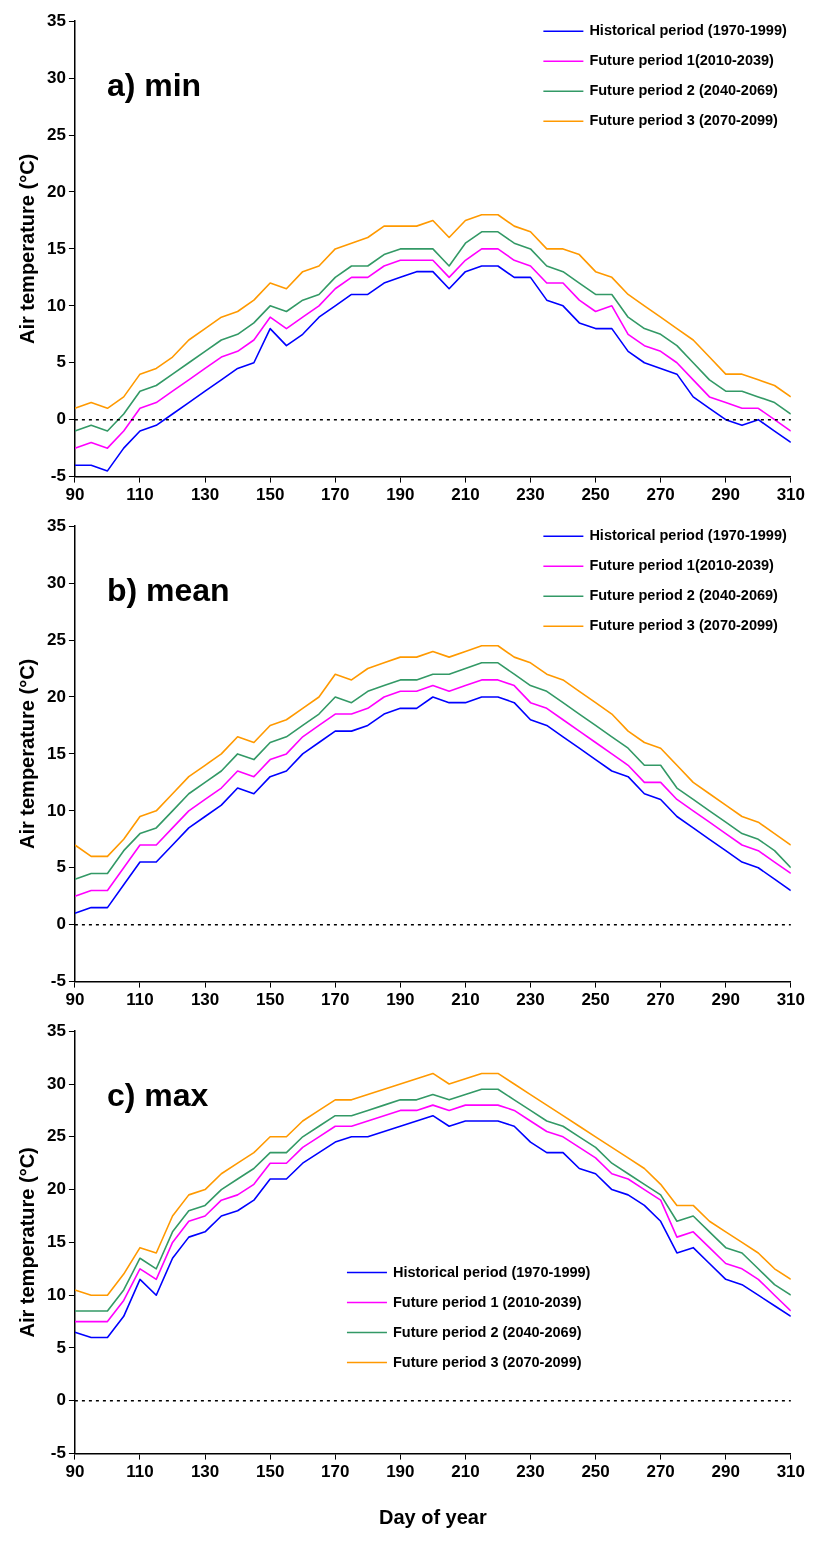 This screenshot has width=817, height=1550. I want to click on text: c) max, so click(157, 1095).